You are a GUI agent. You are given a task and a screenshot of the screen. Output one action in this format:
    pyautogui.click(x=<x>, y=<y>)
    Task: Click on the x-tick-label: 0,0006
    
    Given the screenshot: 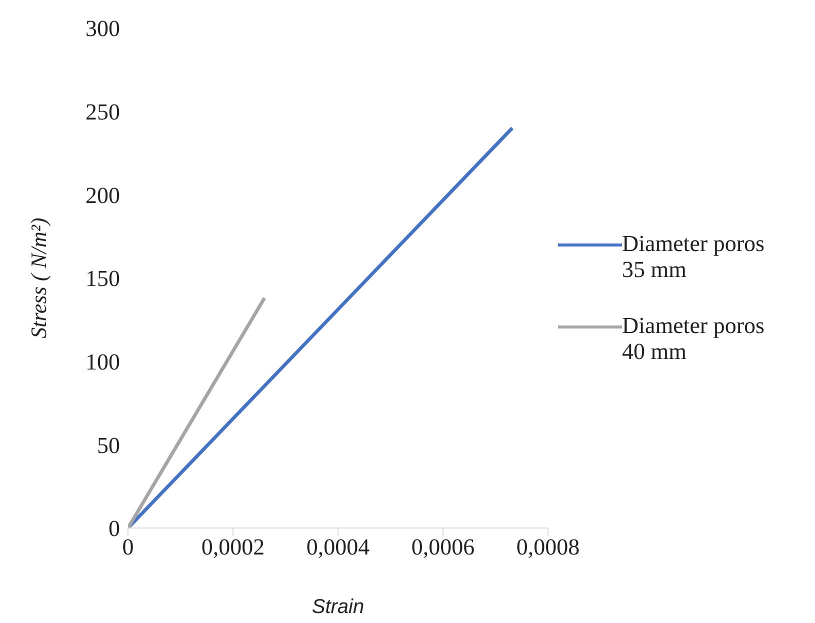 What is the action you would take?
    pyautogui.click(x=443, y=547)
    